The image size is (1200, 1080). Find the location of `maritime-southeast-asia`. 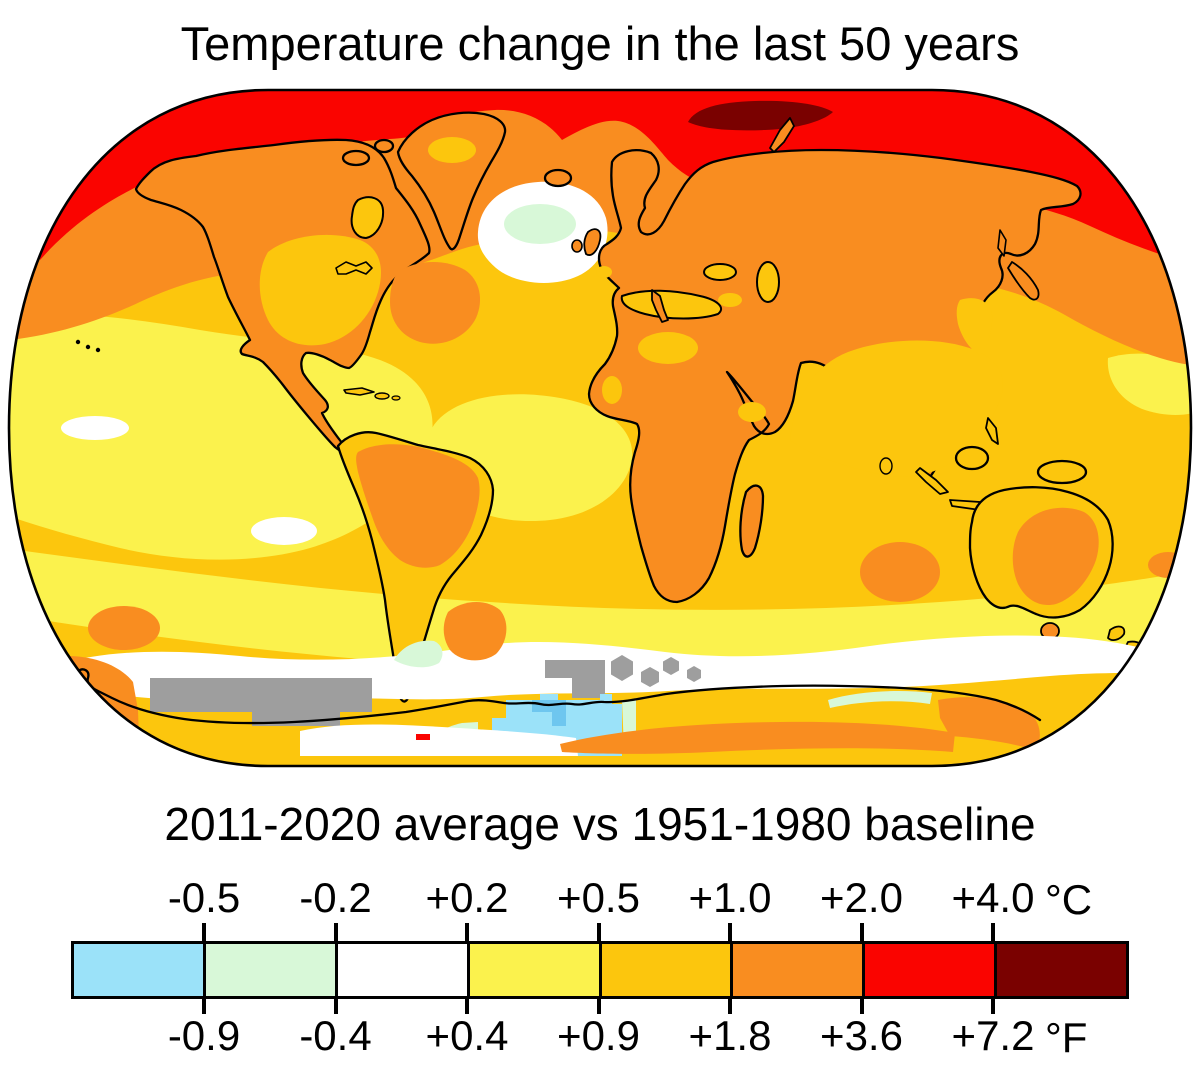

maritime-southeast-asia is located at coordinates (983, 464).